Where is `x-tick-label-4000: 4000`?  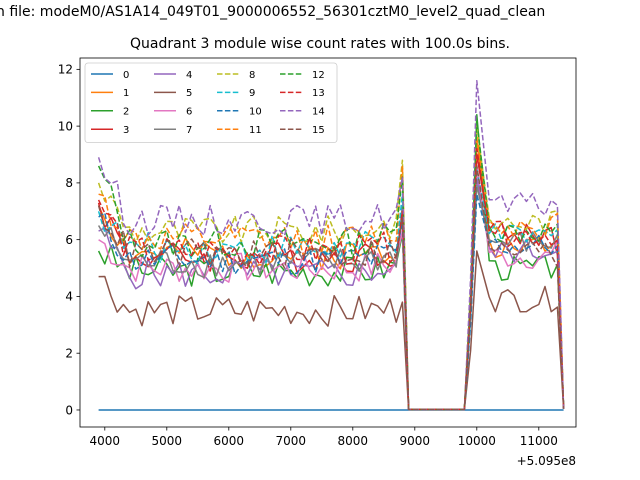 x-tick-label-4000: 4000 is located at coordinates (105, 441).